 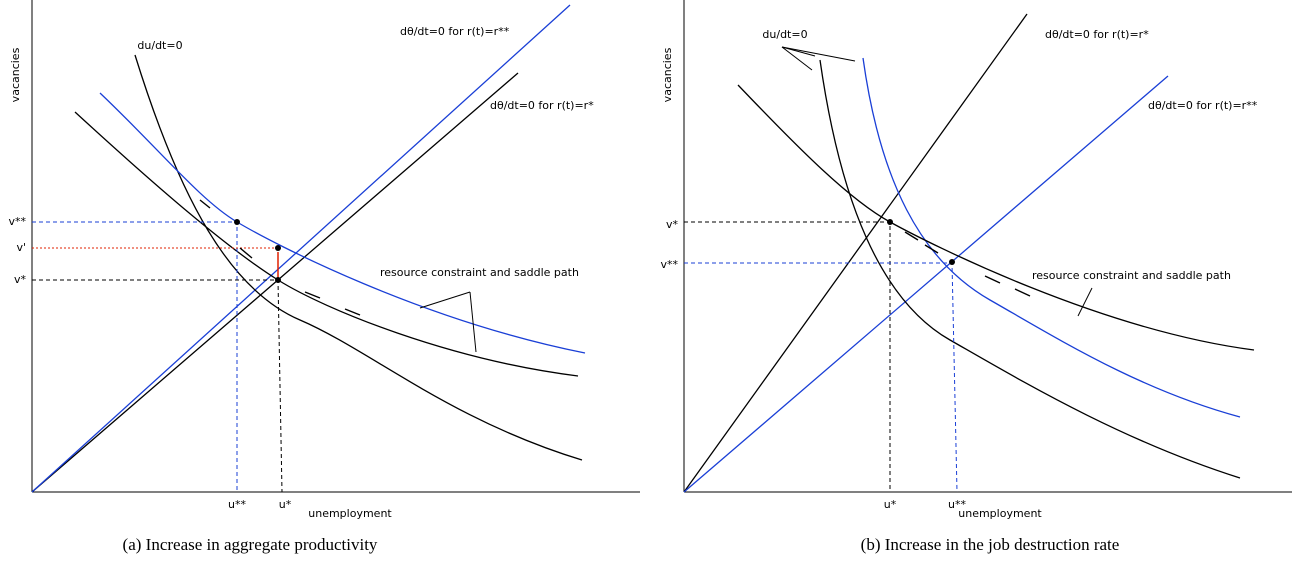 What do you see at coordinates (21, 247) in the screenshot?
I see `y-tick-label: v'` at bounding box center [21, 247].